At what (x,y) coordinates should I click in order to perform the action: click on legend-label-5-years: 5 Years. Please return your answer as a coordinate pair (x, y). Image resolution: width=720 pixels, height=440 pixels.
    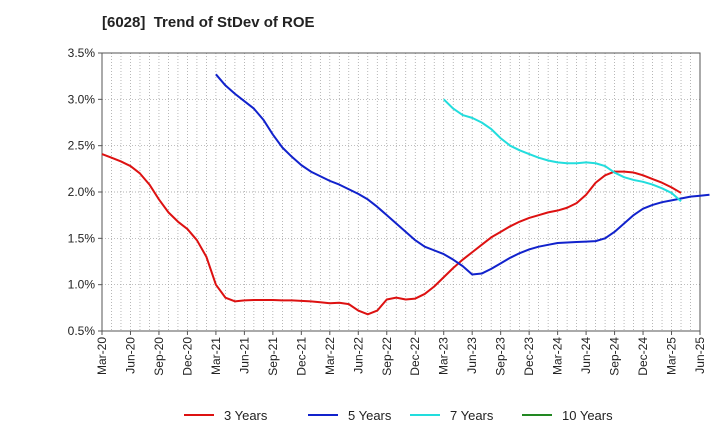
    Looking at the image, I should click on (370, 415).